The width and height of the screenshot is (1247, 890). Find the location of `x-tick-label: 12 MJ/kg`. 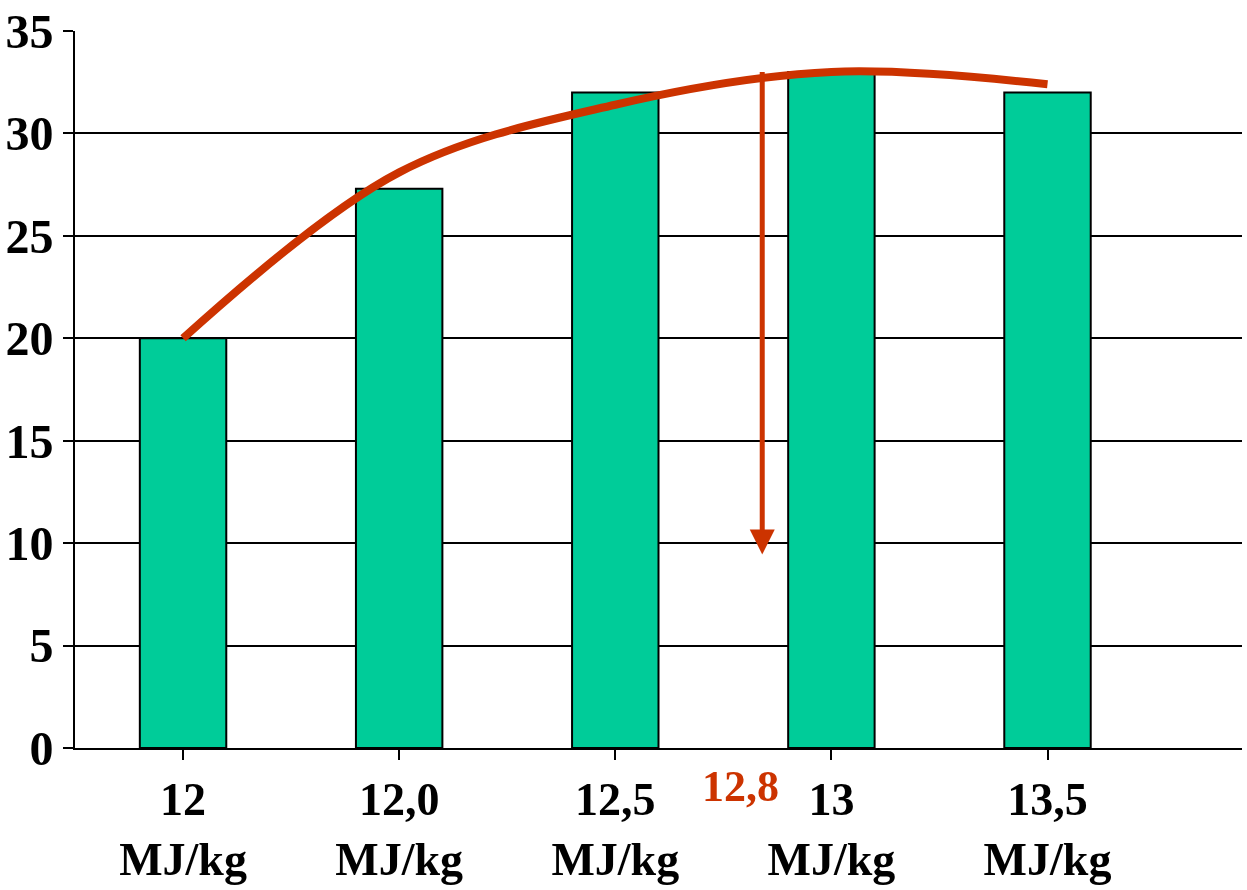

x-tick-label: 12 MJ/kg is located at coordinates (183, 829).